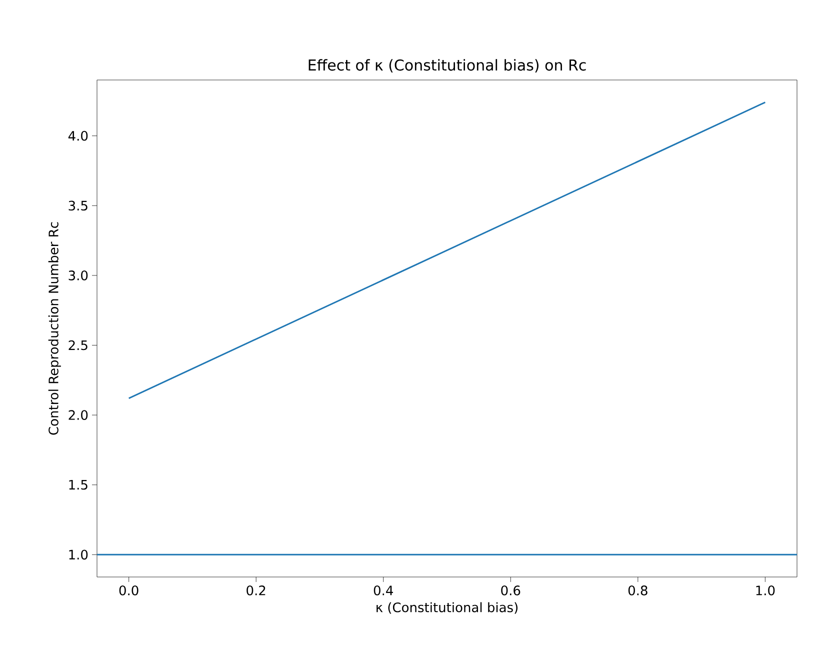  Describe the element at coordinates (78, 485) in the screenshot. I see `y-tick-label: 1.5` at that location.